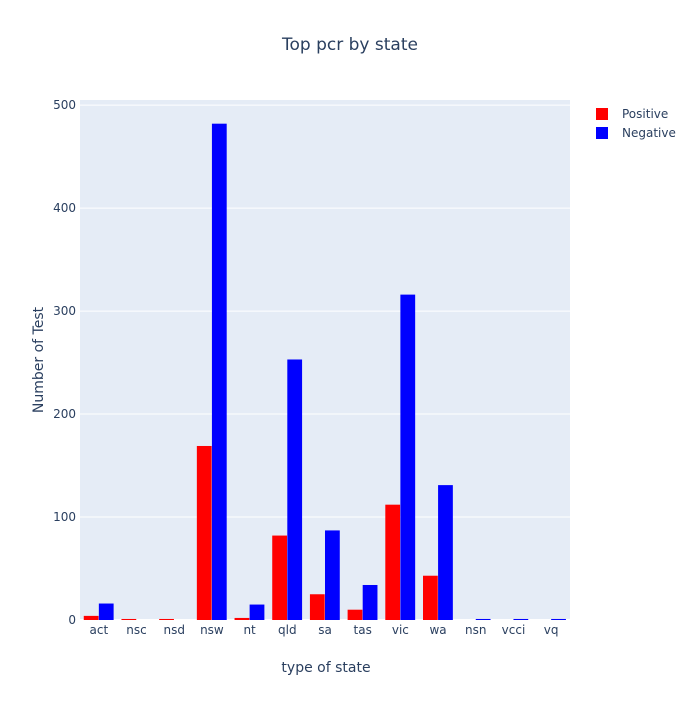 The image size is (700, 704). What do you see at coordinates (370, 602) in the screenshot?
I see `bar-negative-tas` at bounding box center [370, 602].